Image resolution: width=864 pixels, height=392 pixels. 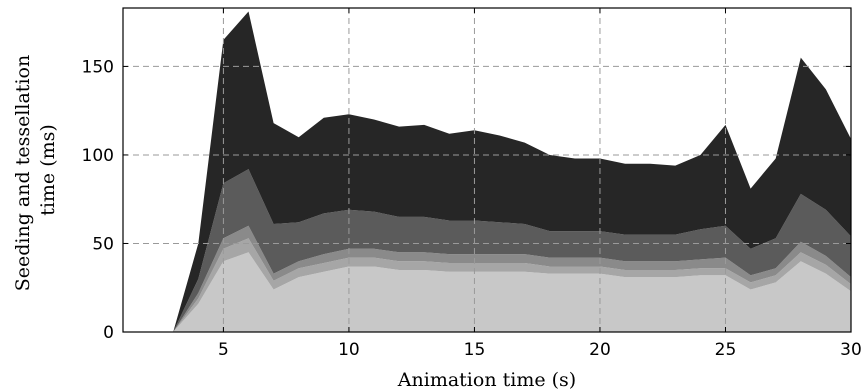 What do you see at coordinates (726, 350) in the screenshot?
I see `x-tick-label: 25` at bounding box center [726, 350].